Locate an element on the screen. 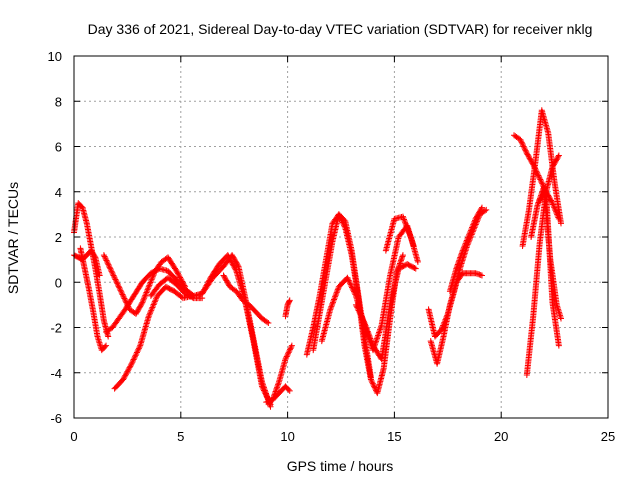  x-tick-label: 10 is located at coordinates (287, 436).